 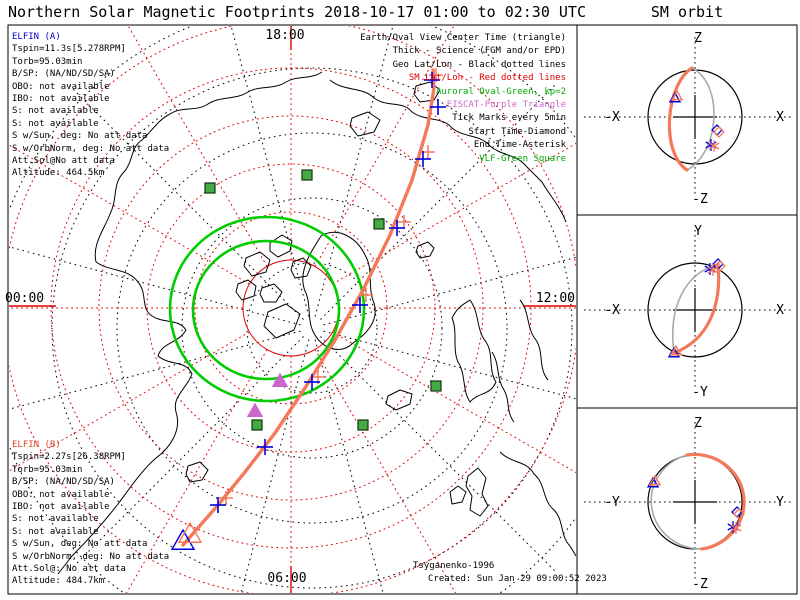 I want to click on elfinB-line: Tspin=2.27s[26.38RPM], so click(x=69, y=457).